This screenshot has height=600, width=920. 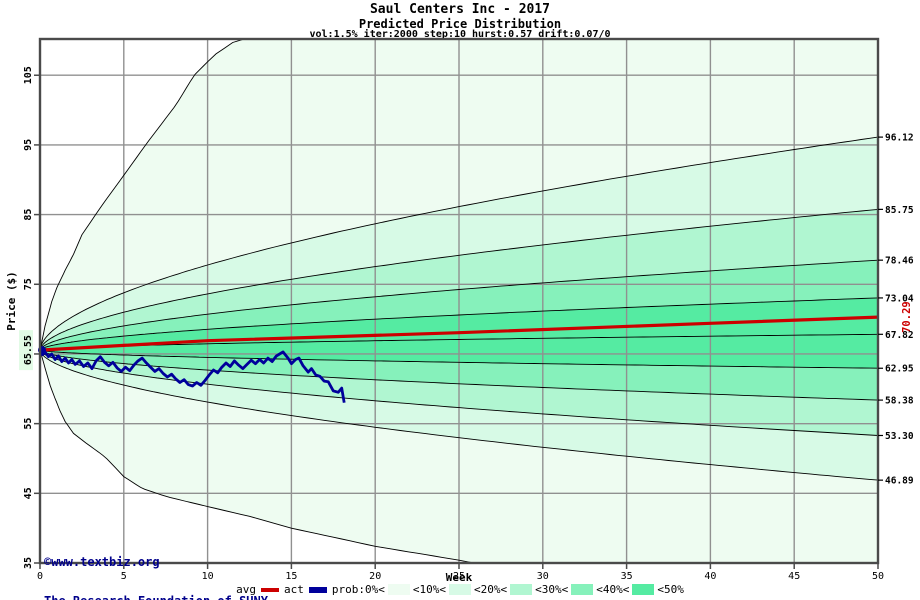 I want to click on x-axis-title: Week, so click(x=459, y=577).